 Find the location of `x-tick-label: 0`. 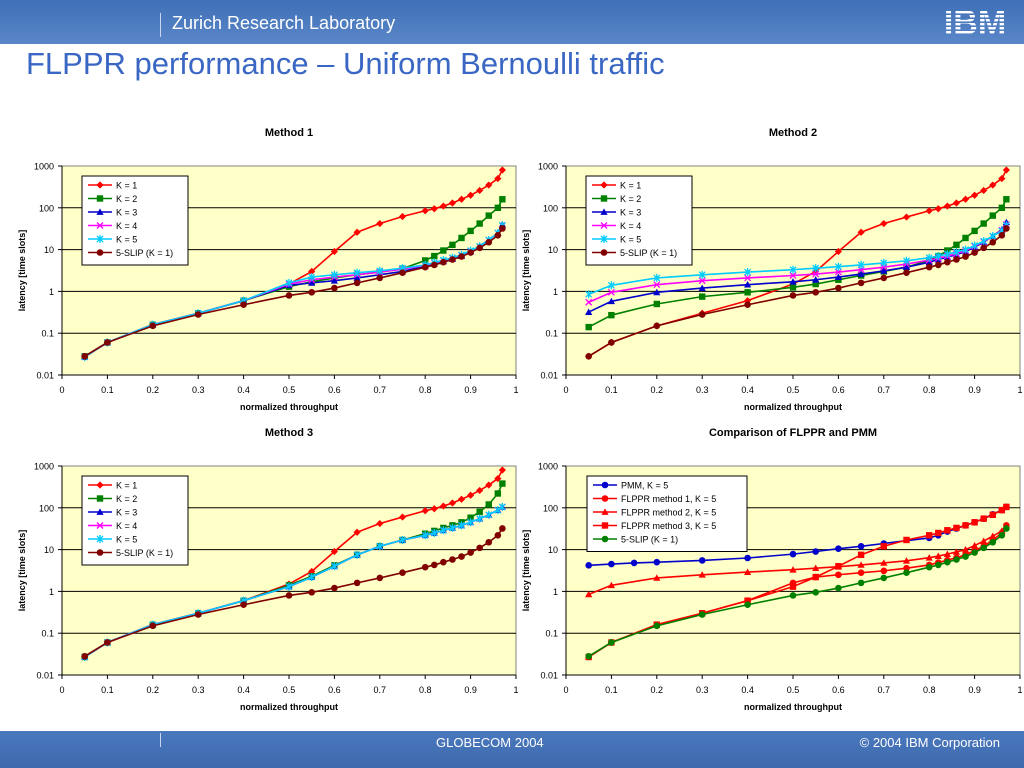

x-tick-label: 0 is located at coordinates (61, 690).